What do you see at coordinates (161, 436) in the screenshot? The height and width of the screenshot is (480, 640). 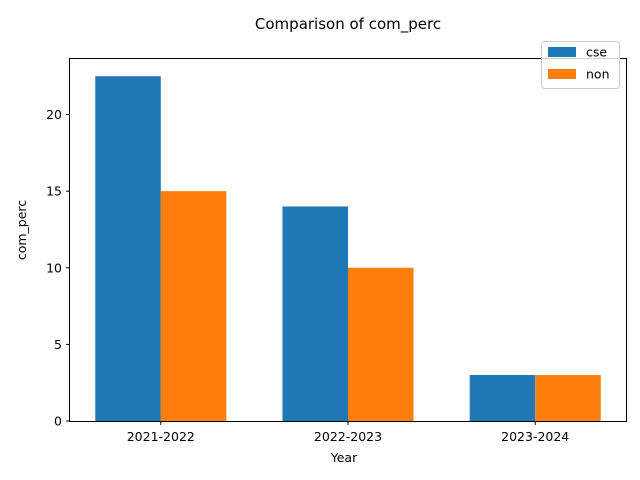 I see `x-tick-label: 2021-2022` at bounding box center [161, 436].